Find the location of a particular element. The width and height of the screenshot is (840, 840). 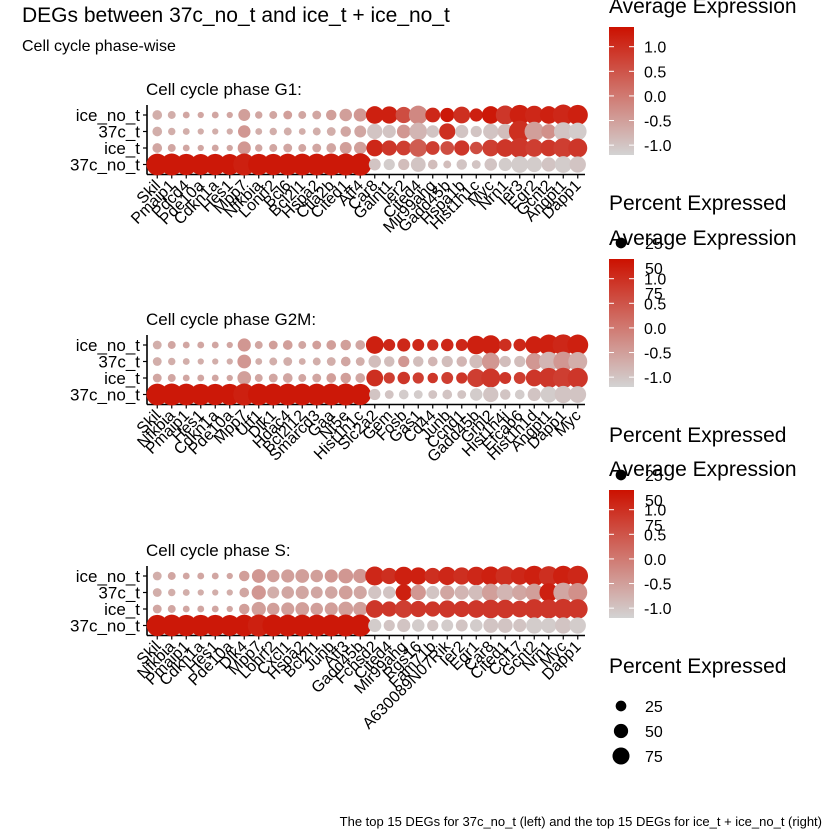

panel-title: Cell cycle phase S: is located at coordinates (218, 550).